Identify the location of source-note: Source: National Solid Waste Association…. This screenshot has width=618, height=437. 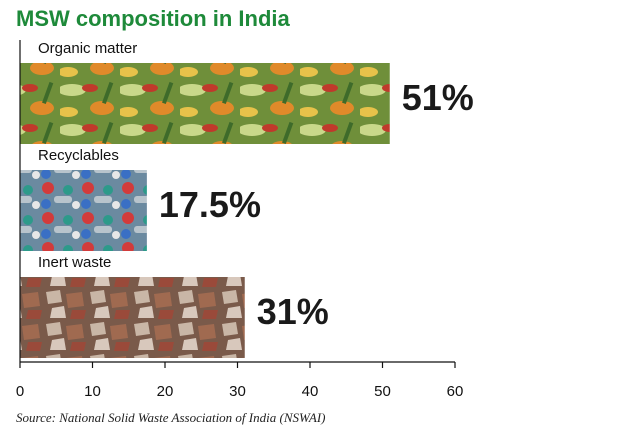
(171, 417).